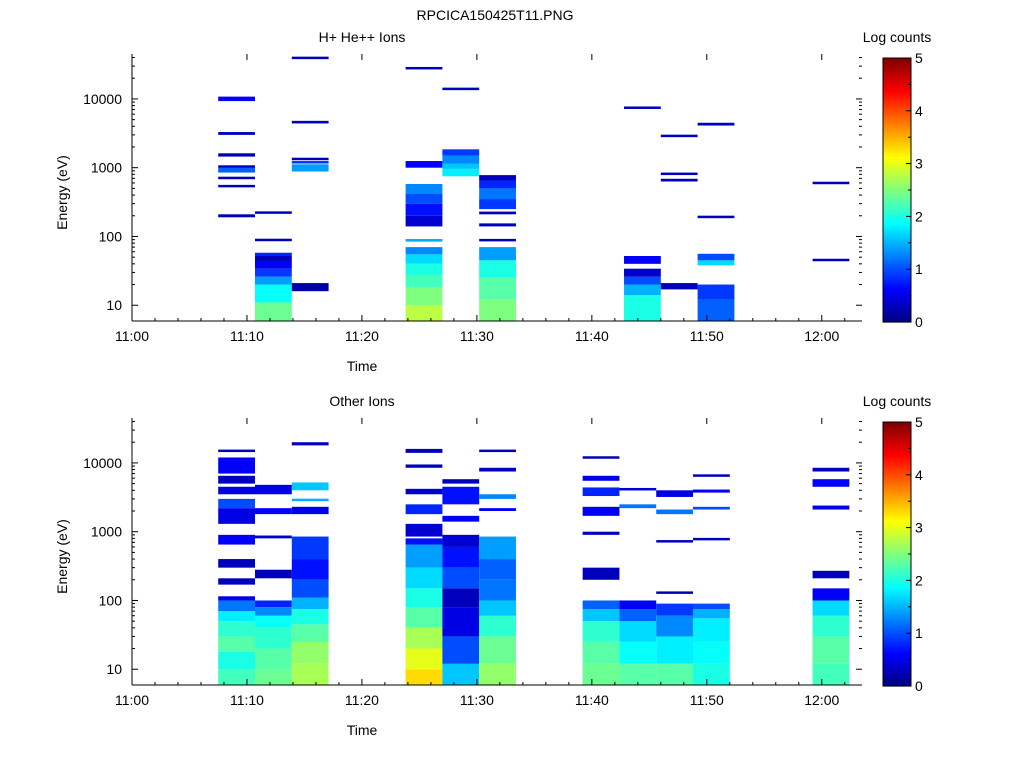  I want to click on y-tick-label: 10000, so click(102, 463).